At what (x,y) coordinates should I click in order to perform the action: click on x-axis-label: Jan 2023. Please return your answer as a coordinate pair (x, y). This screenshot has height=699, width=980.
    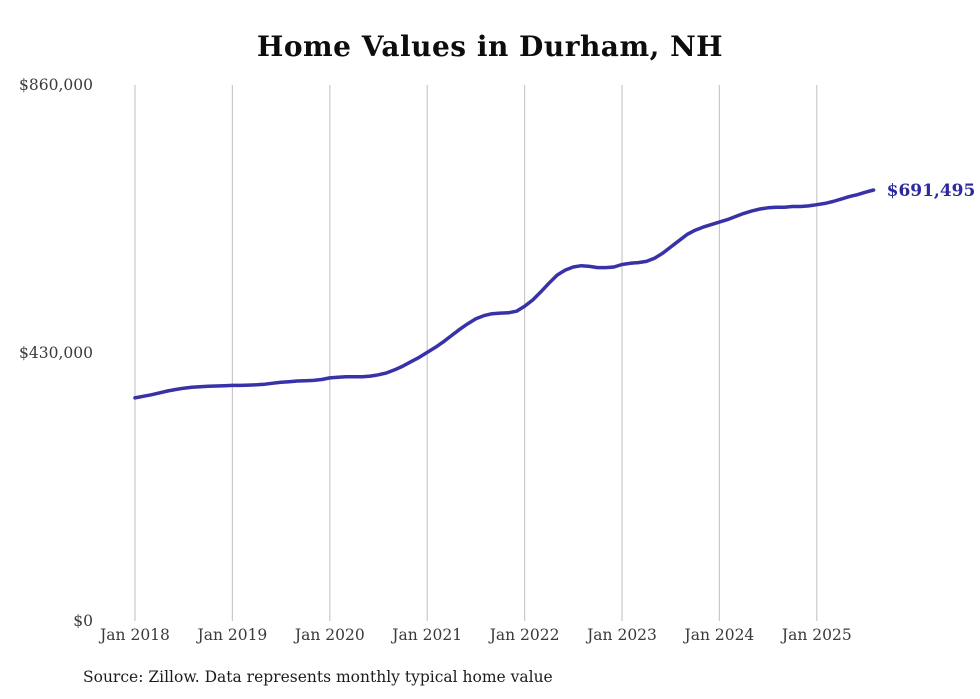
    Looking at the image, I should click on (621, 635).